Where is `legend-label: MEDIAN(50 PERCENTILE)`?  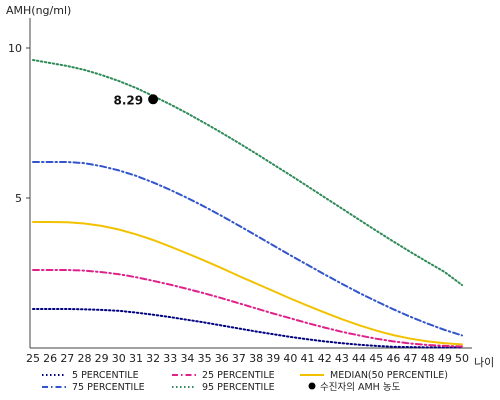 legend-label: MEDIAN(50 PERCENTILE) is located at coordinates (389, 375).